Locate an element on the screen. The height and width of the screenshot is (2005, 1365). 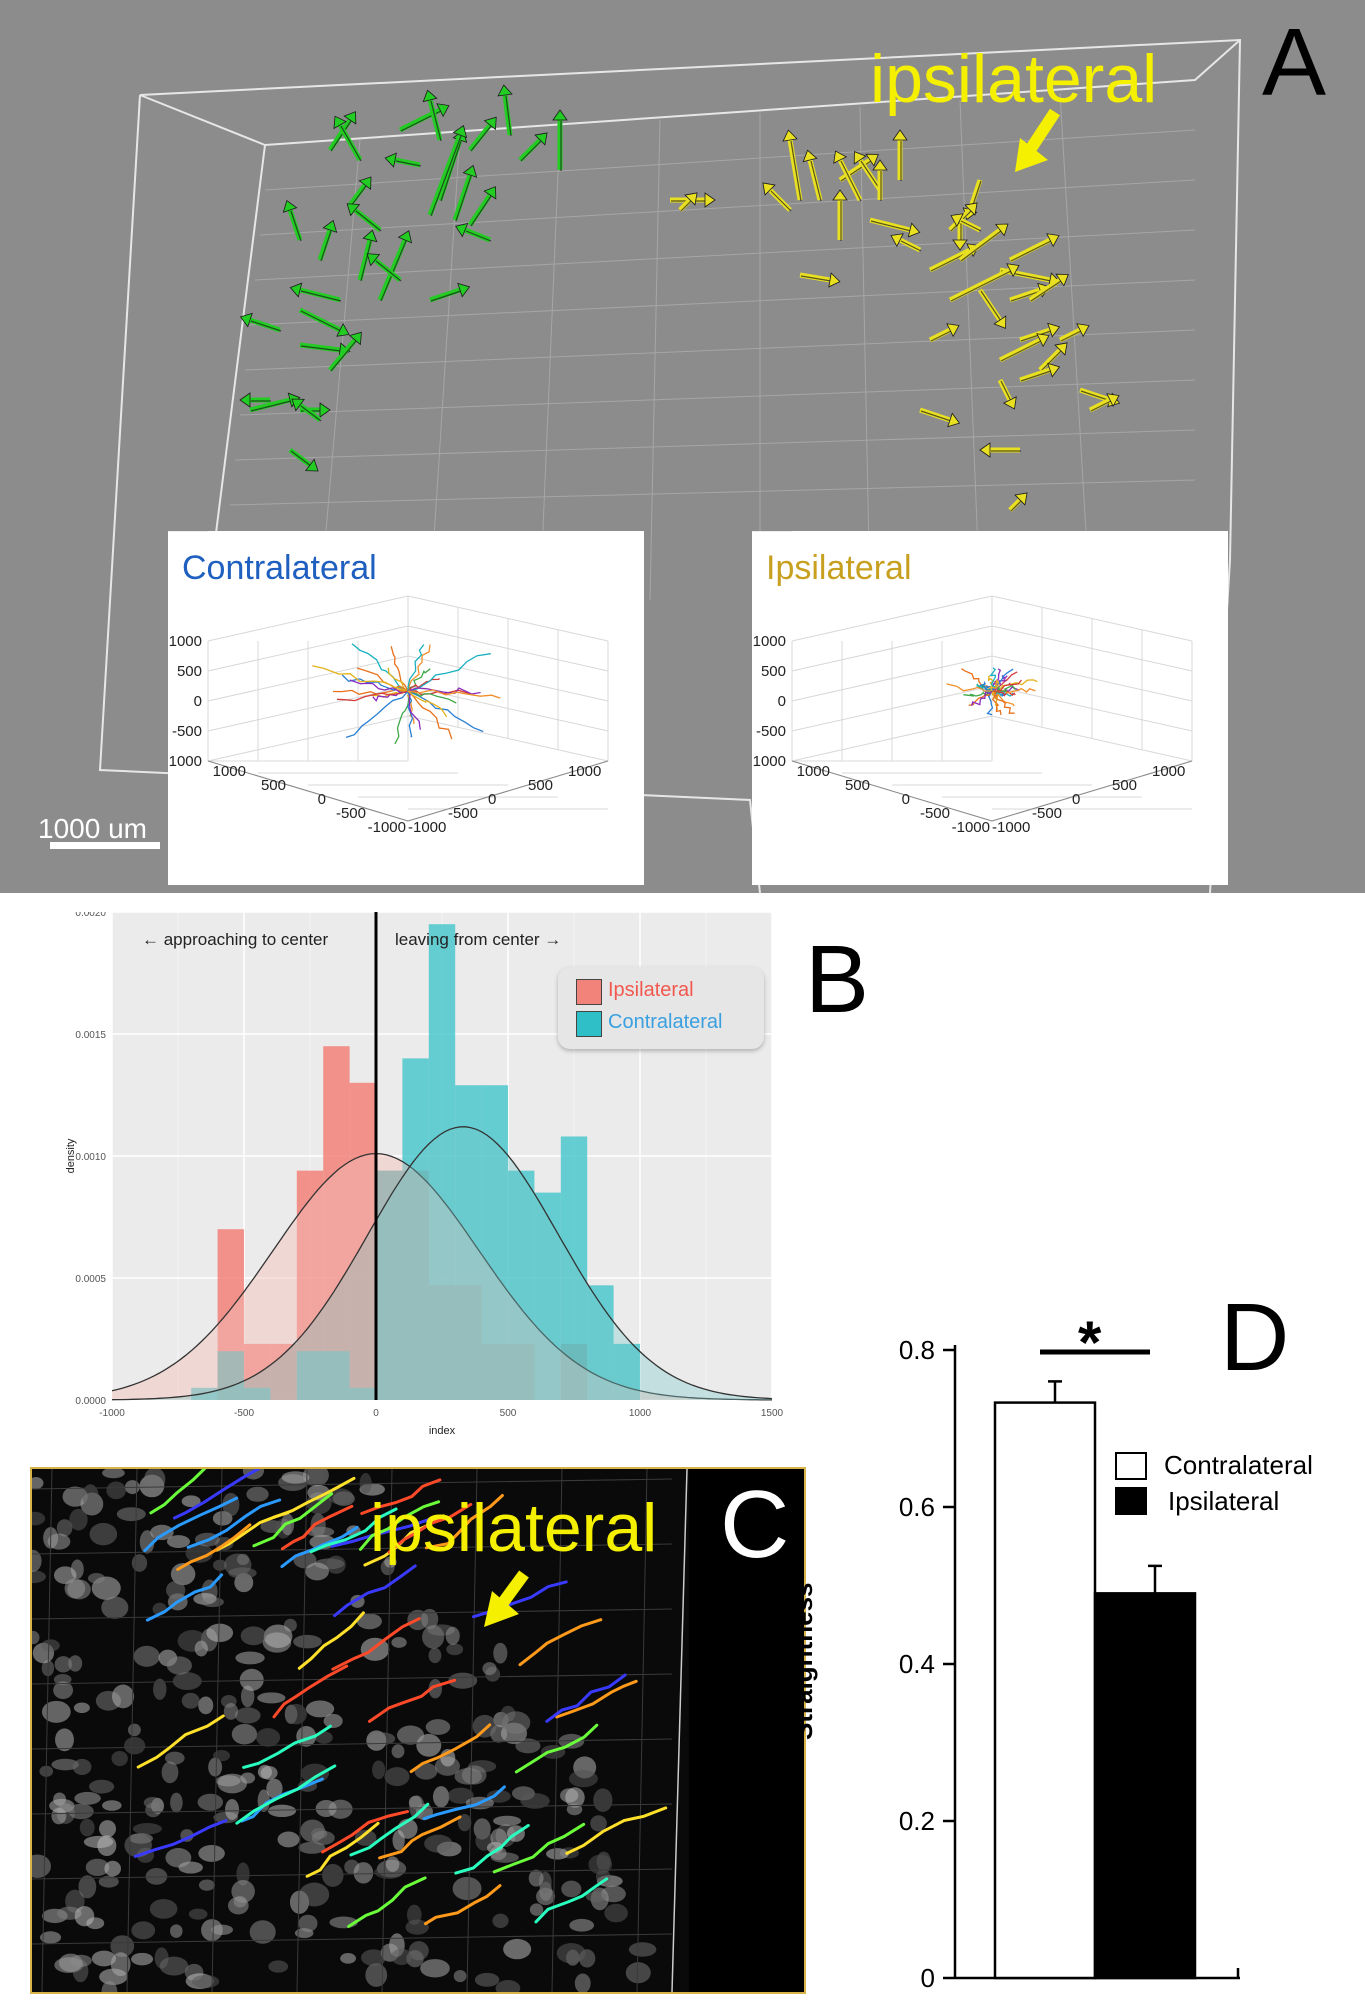
legend-label-ipsilateral: Ipsilateral is located at coordinates (651, 990).